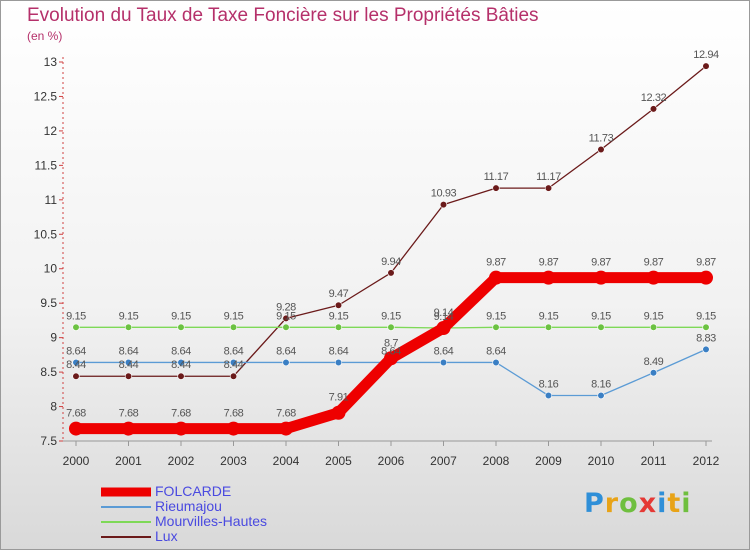 This screenshot has height=550, width=750. What do you see at coordinates (128, 461) in the screenshot?
I see `x-tick-label: 2001` at bounding box center [128, 461].